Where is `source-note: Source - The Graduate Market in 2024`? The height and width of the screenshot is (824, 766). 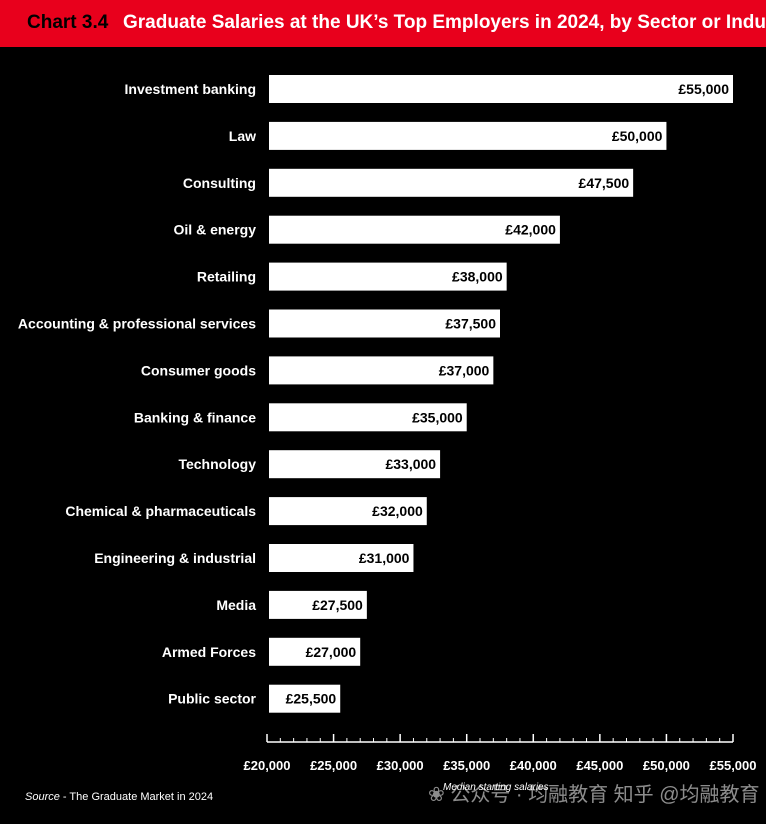 source-note: Source - The Graduate Market in 2024 is located at coordinates (119, 797).